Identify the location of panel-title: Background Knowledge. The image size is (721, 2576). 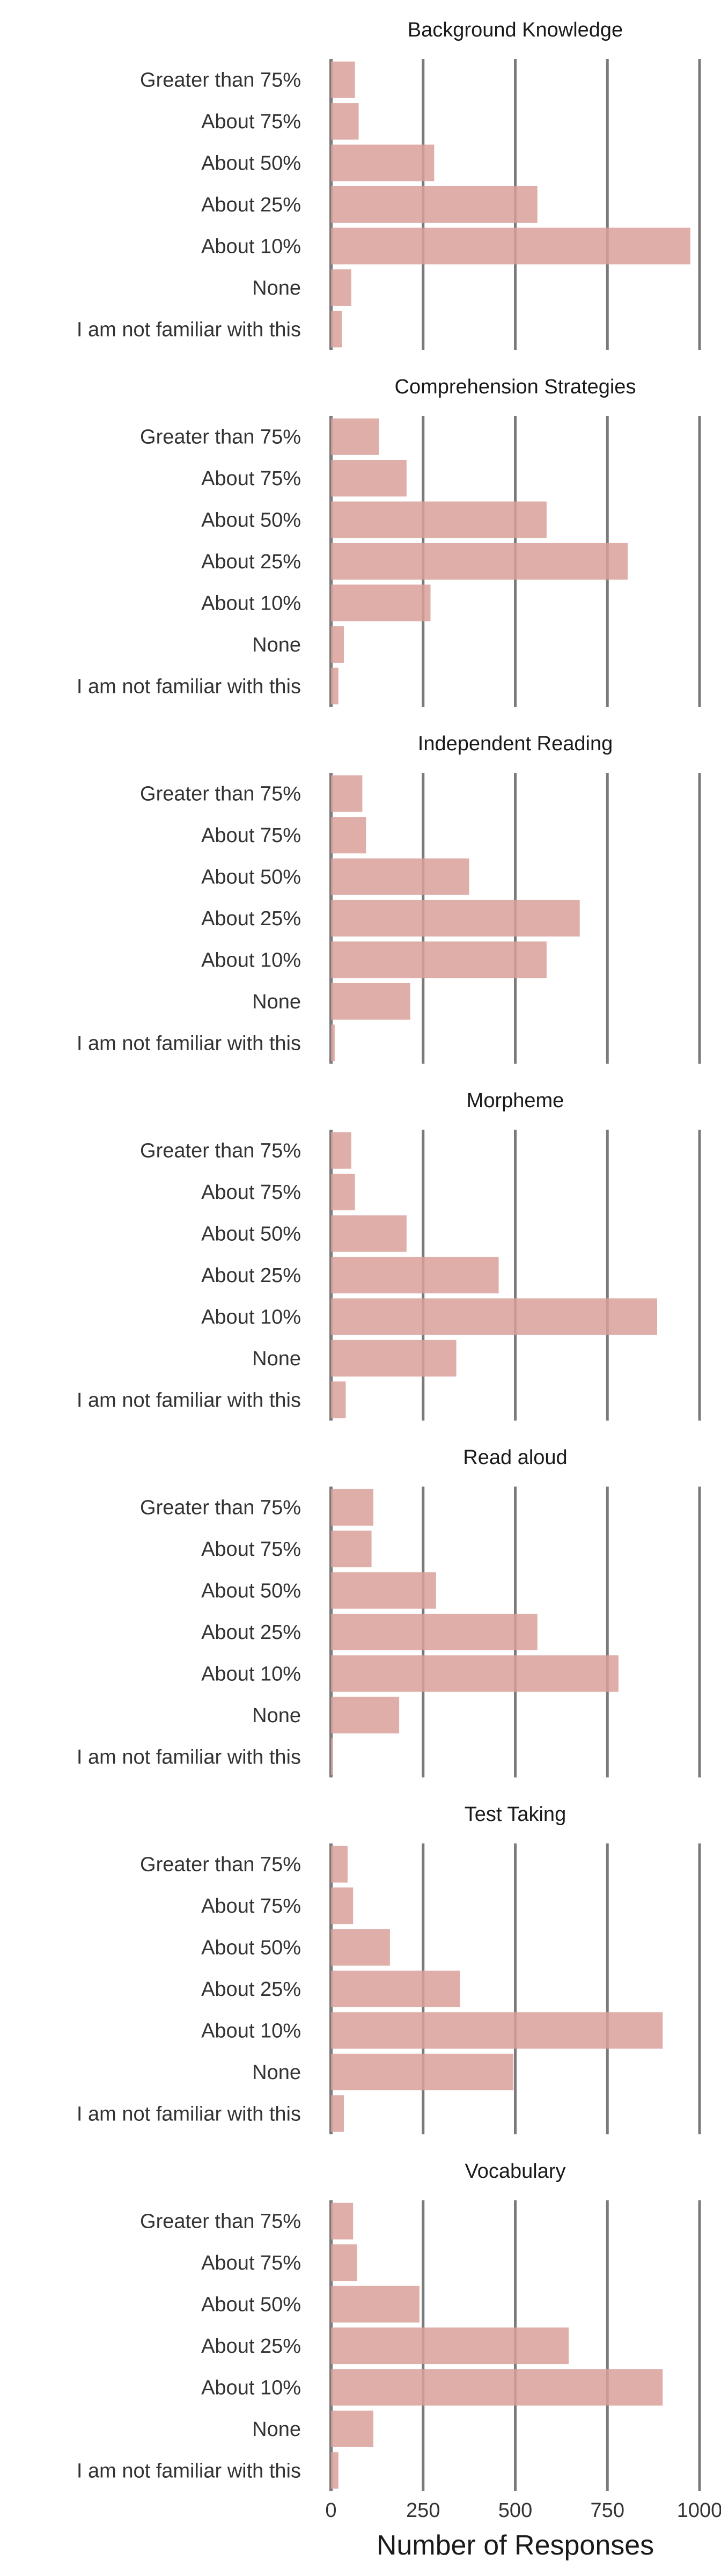
(516, 30).